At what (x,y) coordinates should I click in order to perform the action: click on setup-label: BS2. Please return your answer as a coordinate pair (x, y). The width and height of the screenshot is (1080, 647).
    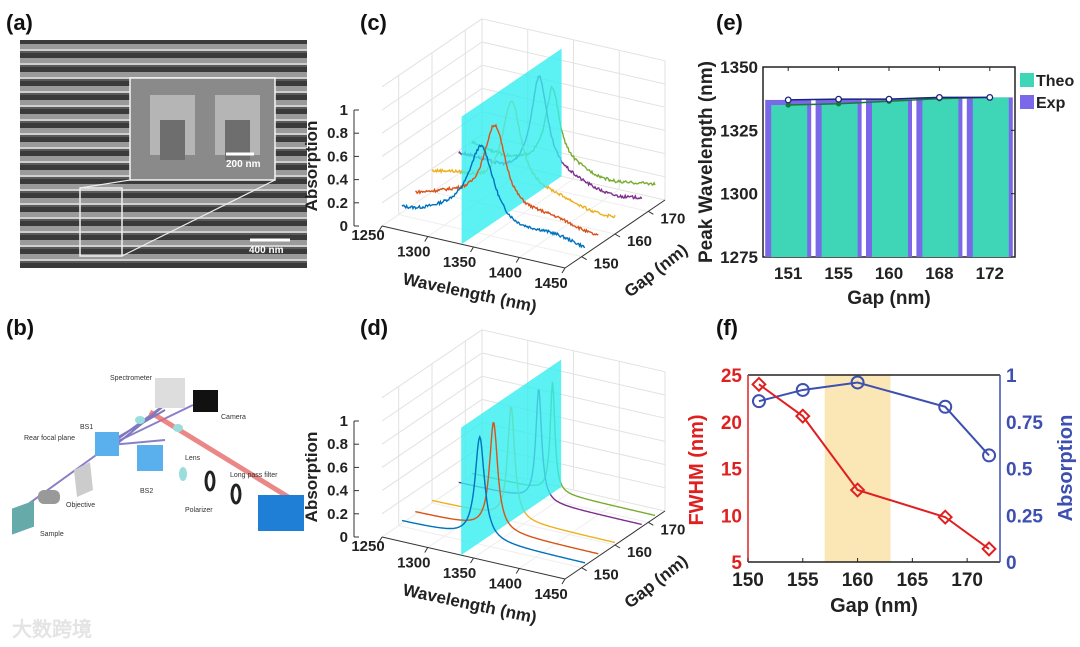
    Looking at the image, I should click on (146, 491).